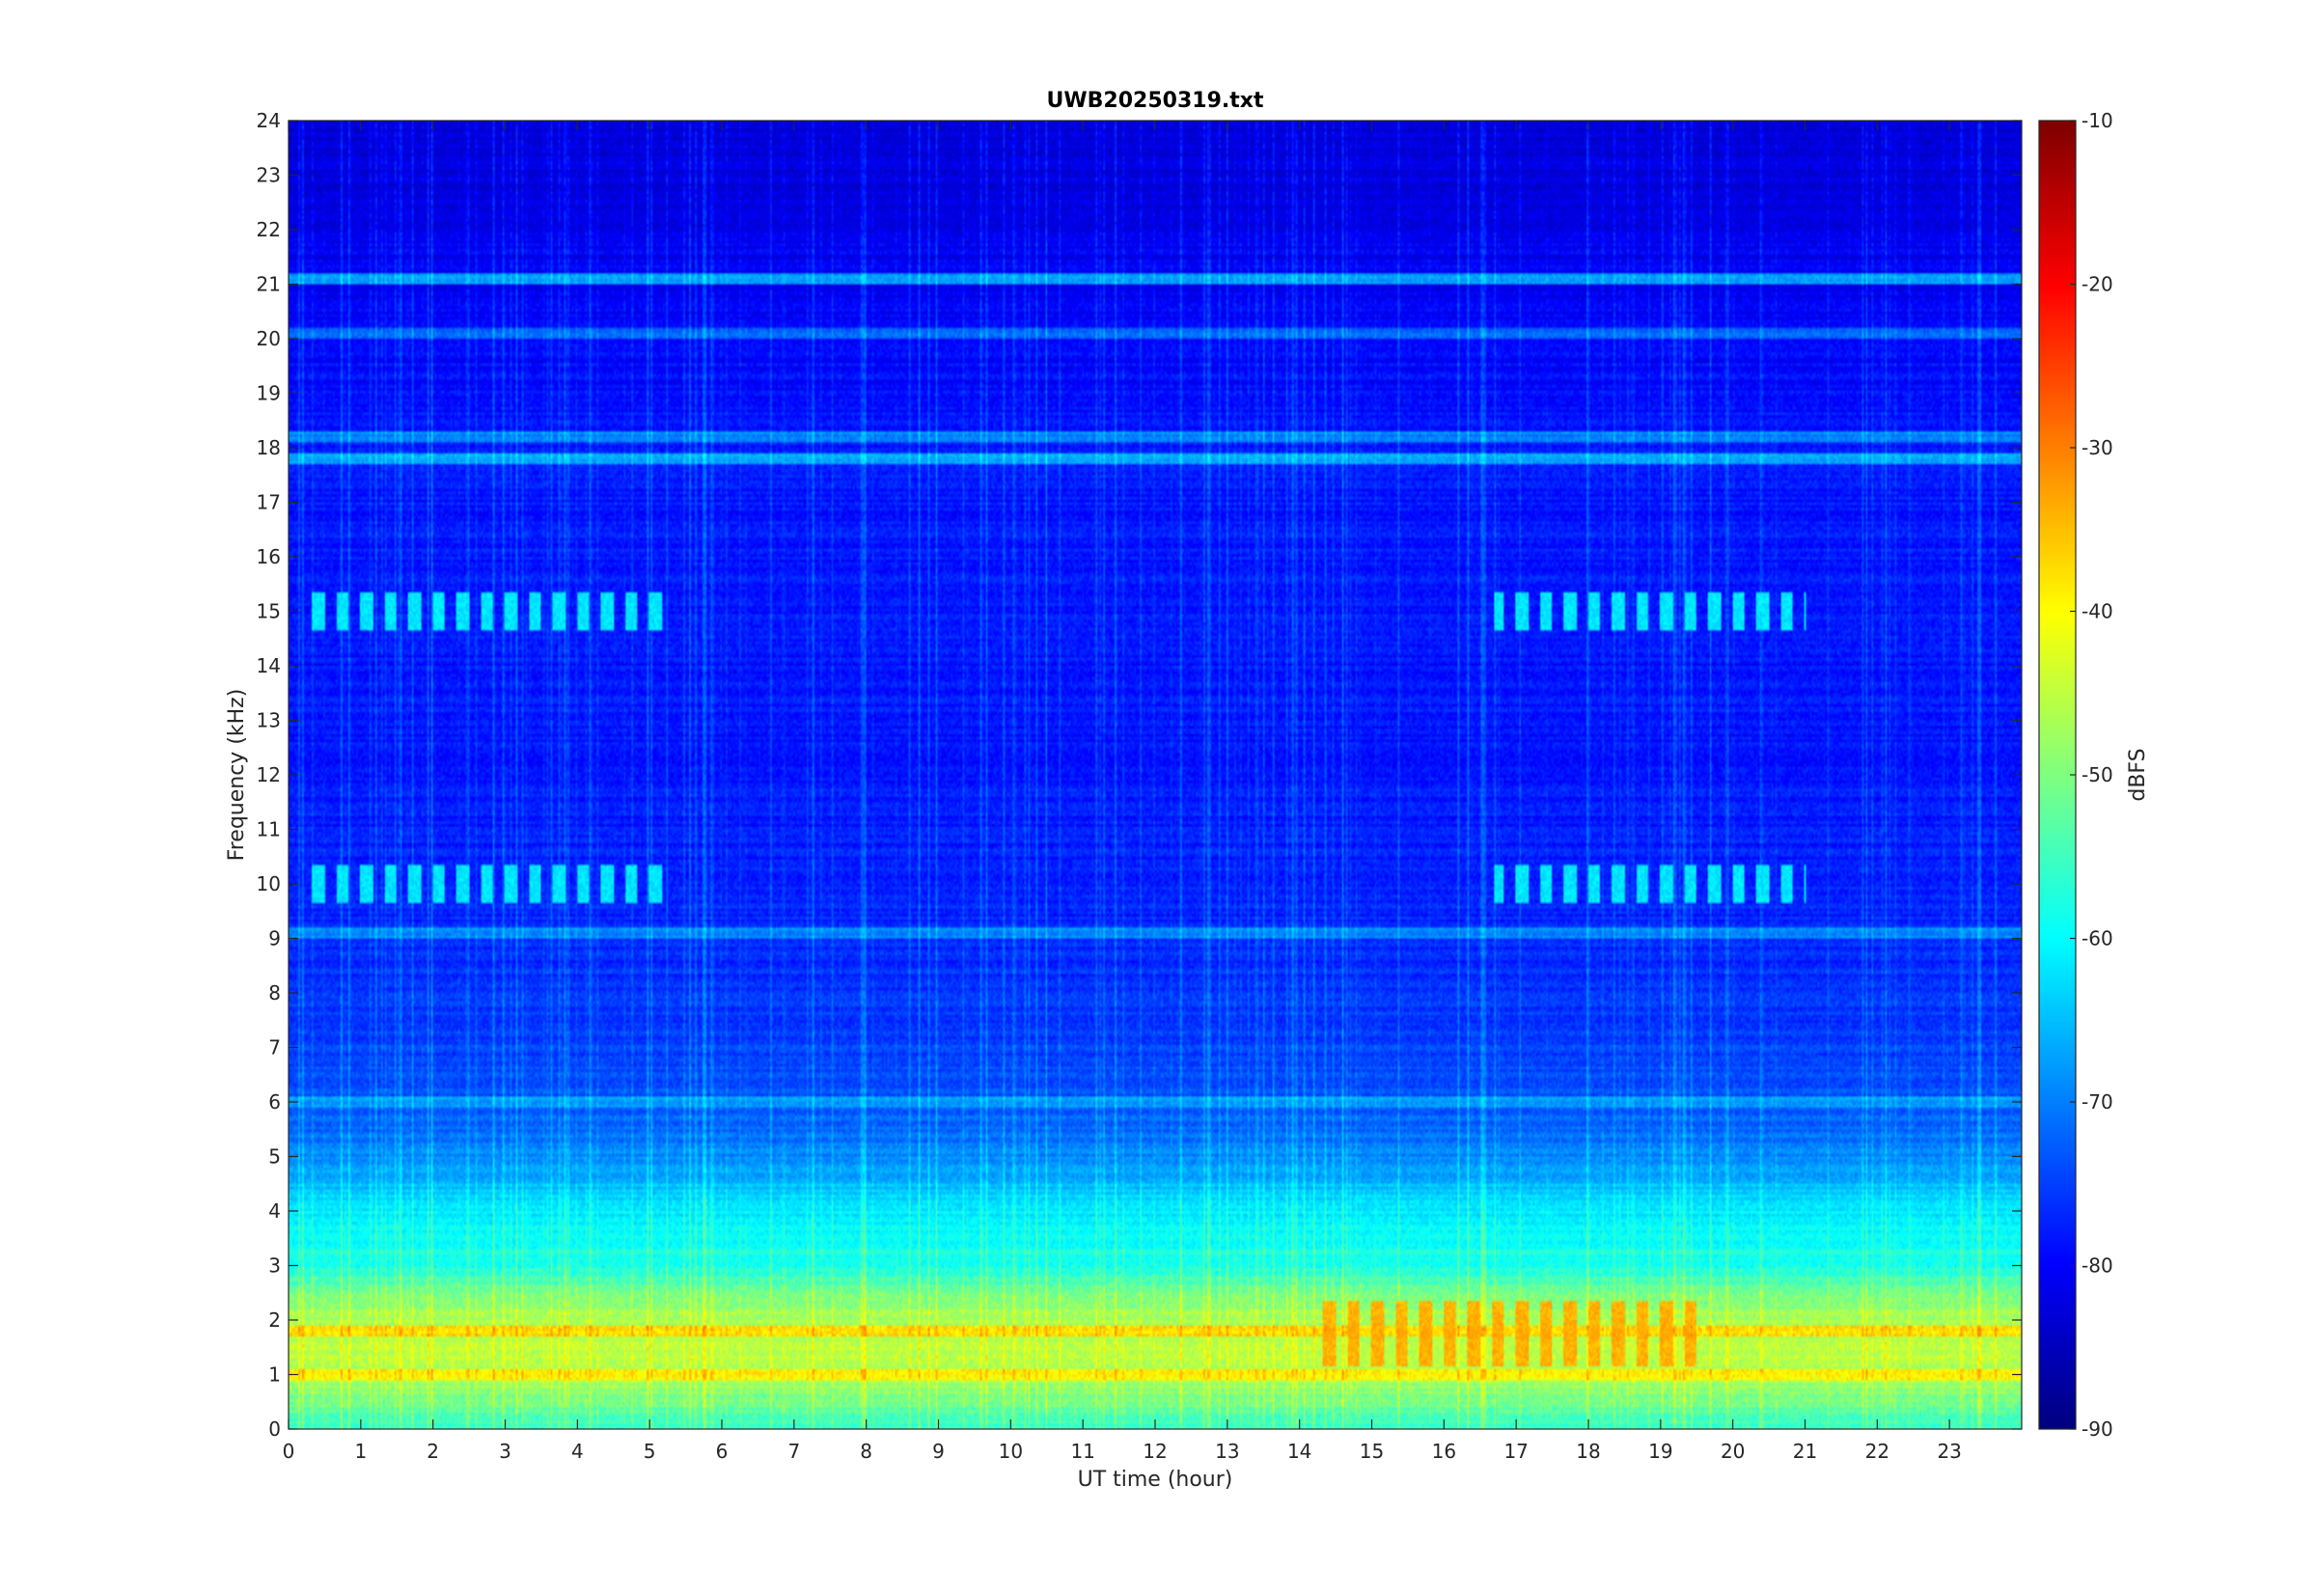  What do you see at coordinates (360, 1451) in the screenshot?
I see `x-tick-label: 1` at bounding box center [360, 1451].